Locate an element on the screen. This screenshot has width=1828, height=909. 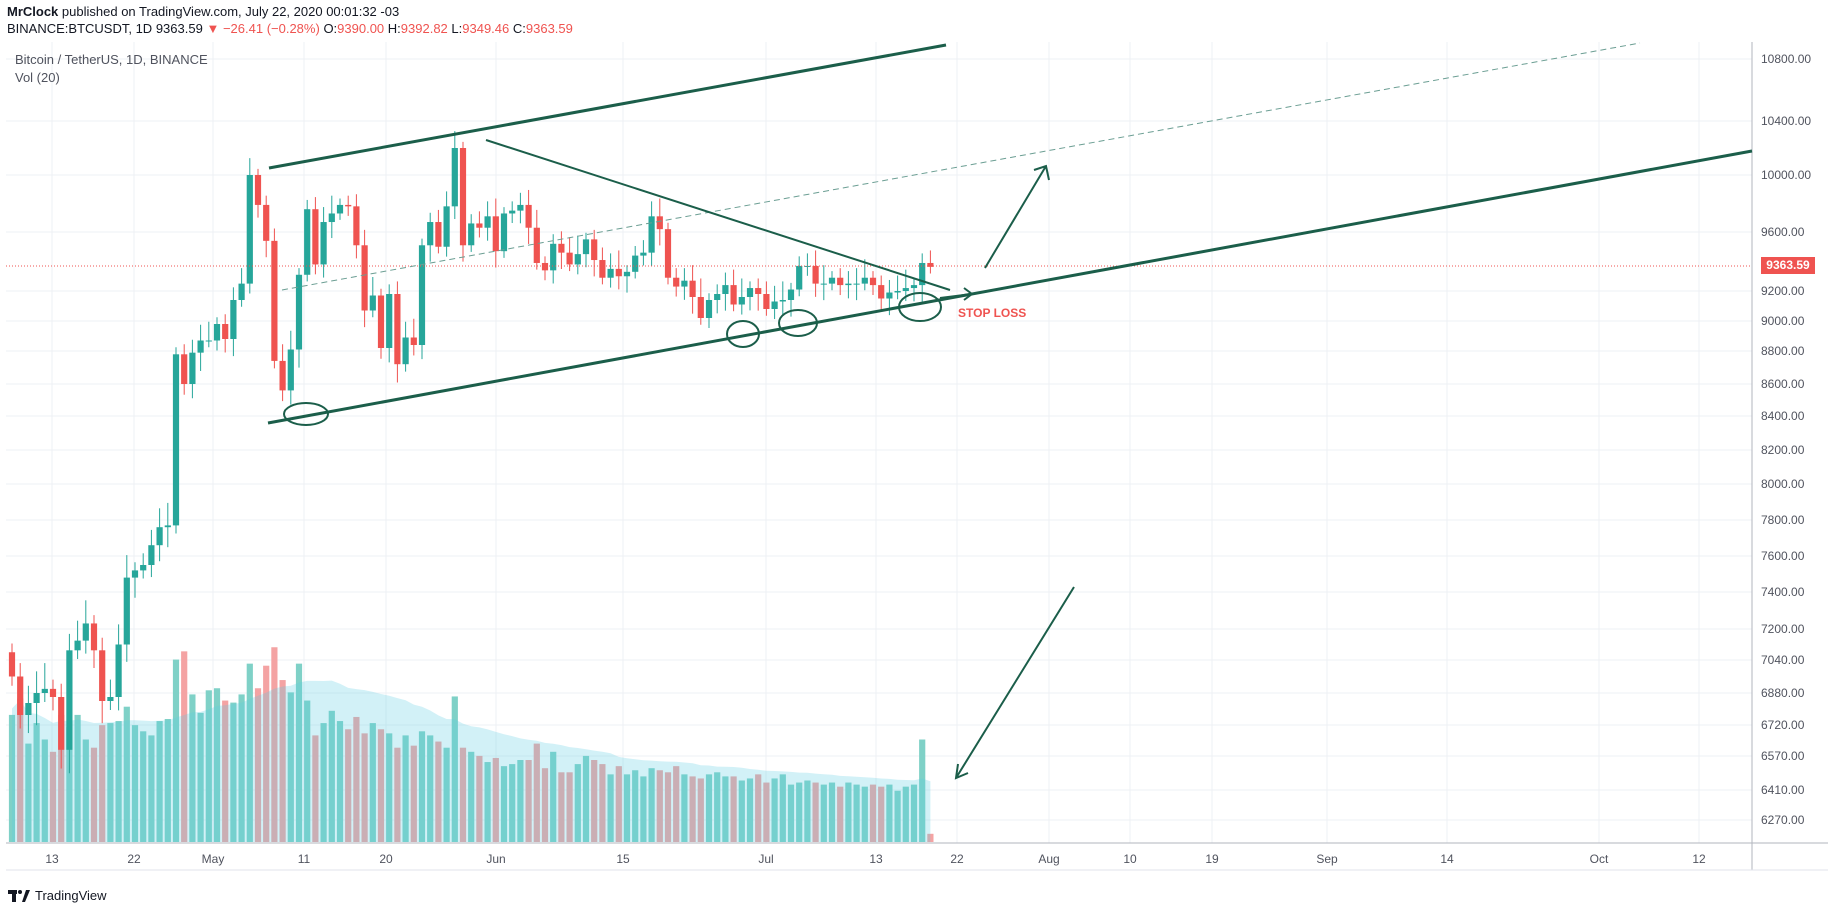
brand-name: TradingView is located at coordinates (71, 895).